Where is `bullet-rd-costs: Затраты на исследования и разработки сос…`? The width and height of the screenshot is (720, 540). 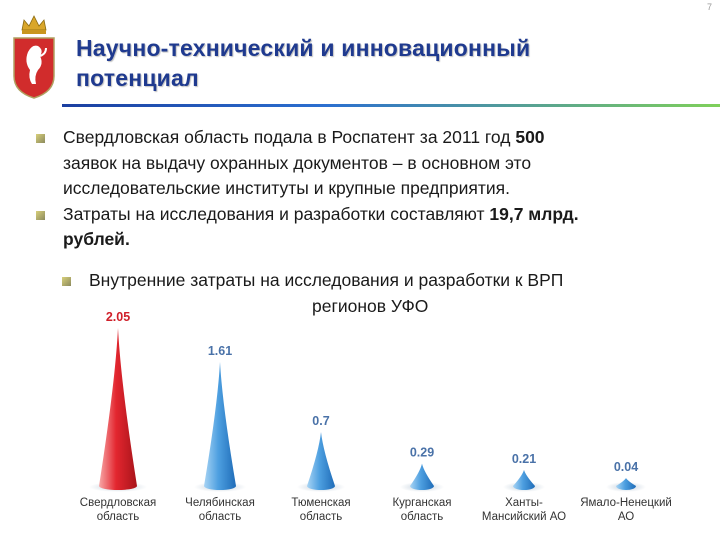
bullet-rd-costs: Затраты на исследования и разработки сос… is located at coordinates (378, 227).